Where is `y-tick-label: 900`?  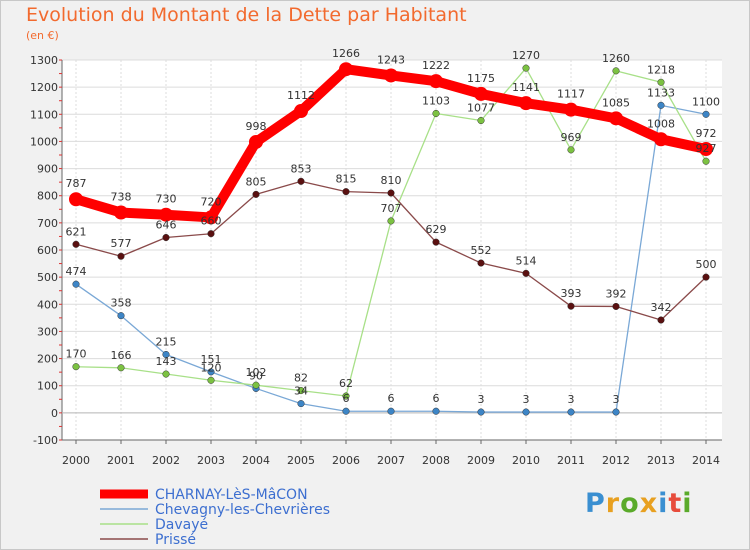
y-tick-label: 900 is located at coordinates (47, 169).